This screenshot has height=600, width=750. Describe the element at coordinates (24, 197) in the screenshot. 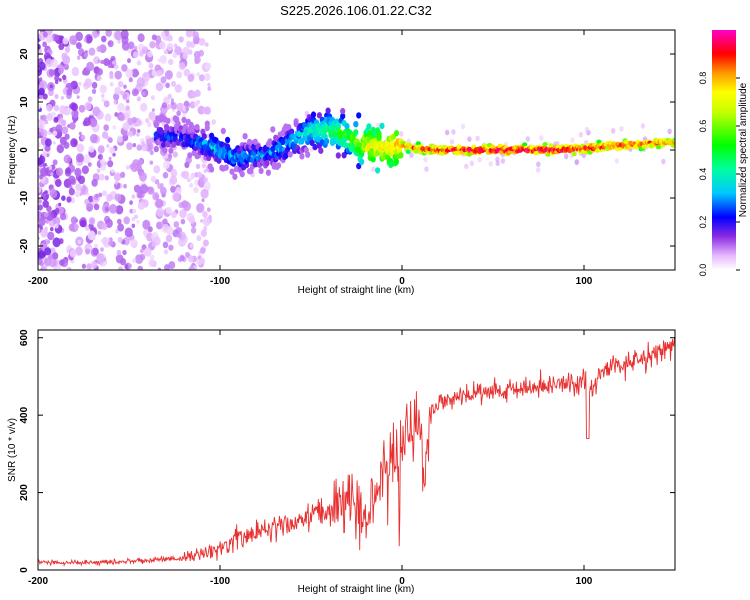

I see `y-tick-label: -10` at that location.